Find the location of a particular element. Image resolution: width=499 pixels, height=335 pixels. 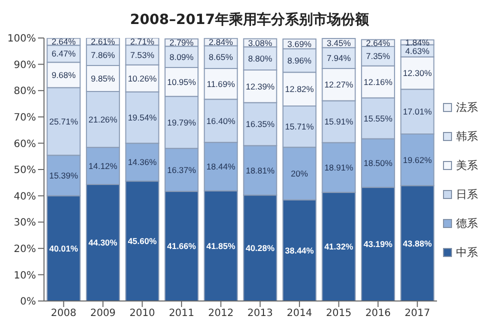

data-label: 14.12% is located at coordinates (103, 165).